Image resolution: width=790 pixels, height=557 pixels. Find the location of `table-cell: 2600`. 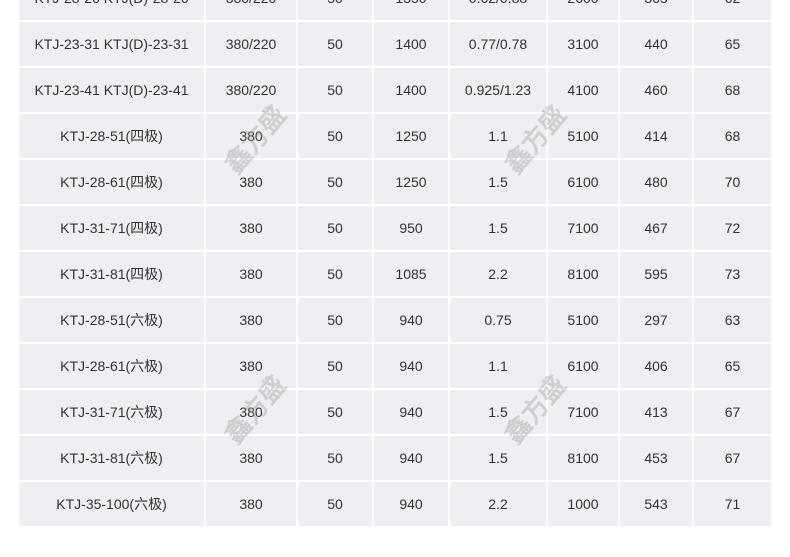

table-cell: 2600 is located at coordinates (583, 11).